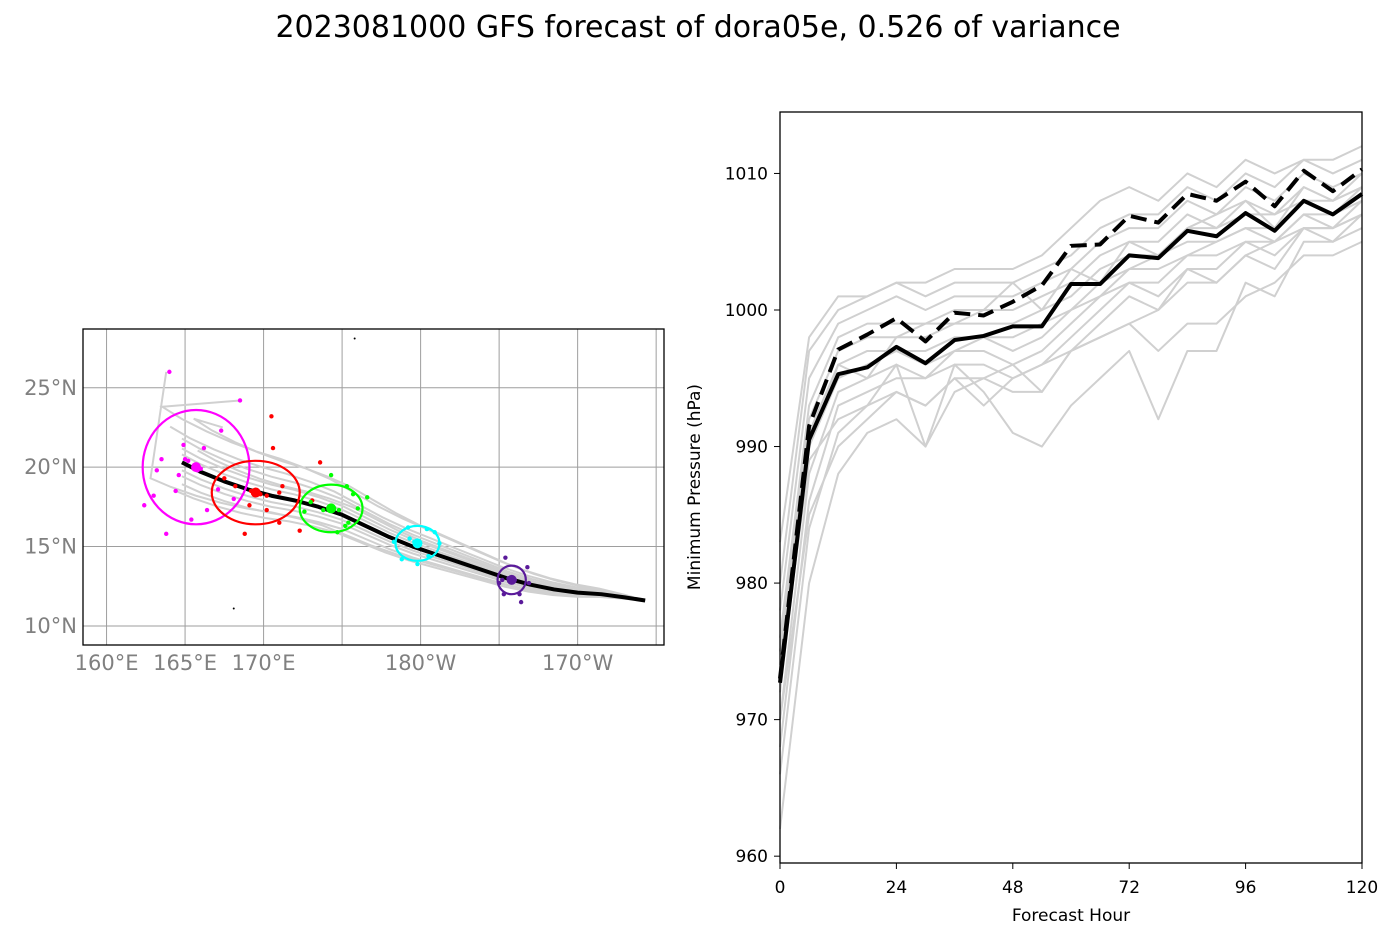 The image size is (1396, 941). I want to click on pressure-y-tick-label: 1000, so click(746, 311).